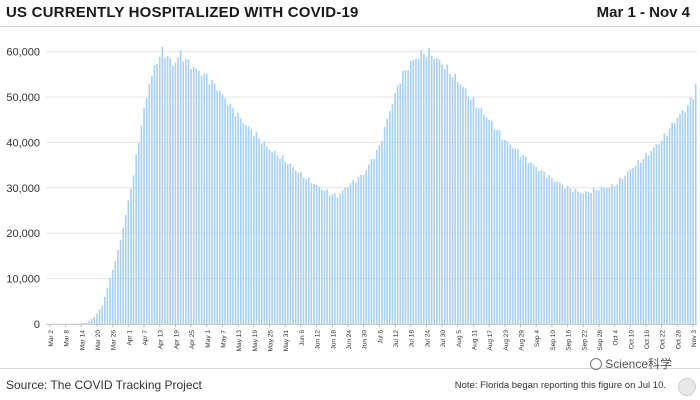 The width and height of the screenshot is (700, 400). I want to click on x-tick-label: Oct 4, so click(616, 338).